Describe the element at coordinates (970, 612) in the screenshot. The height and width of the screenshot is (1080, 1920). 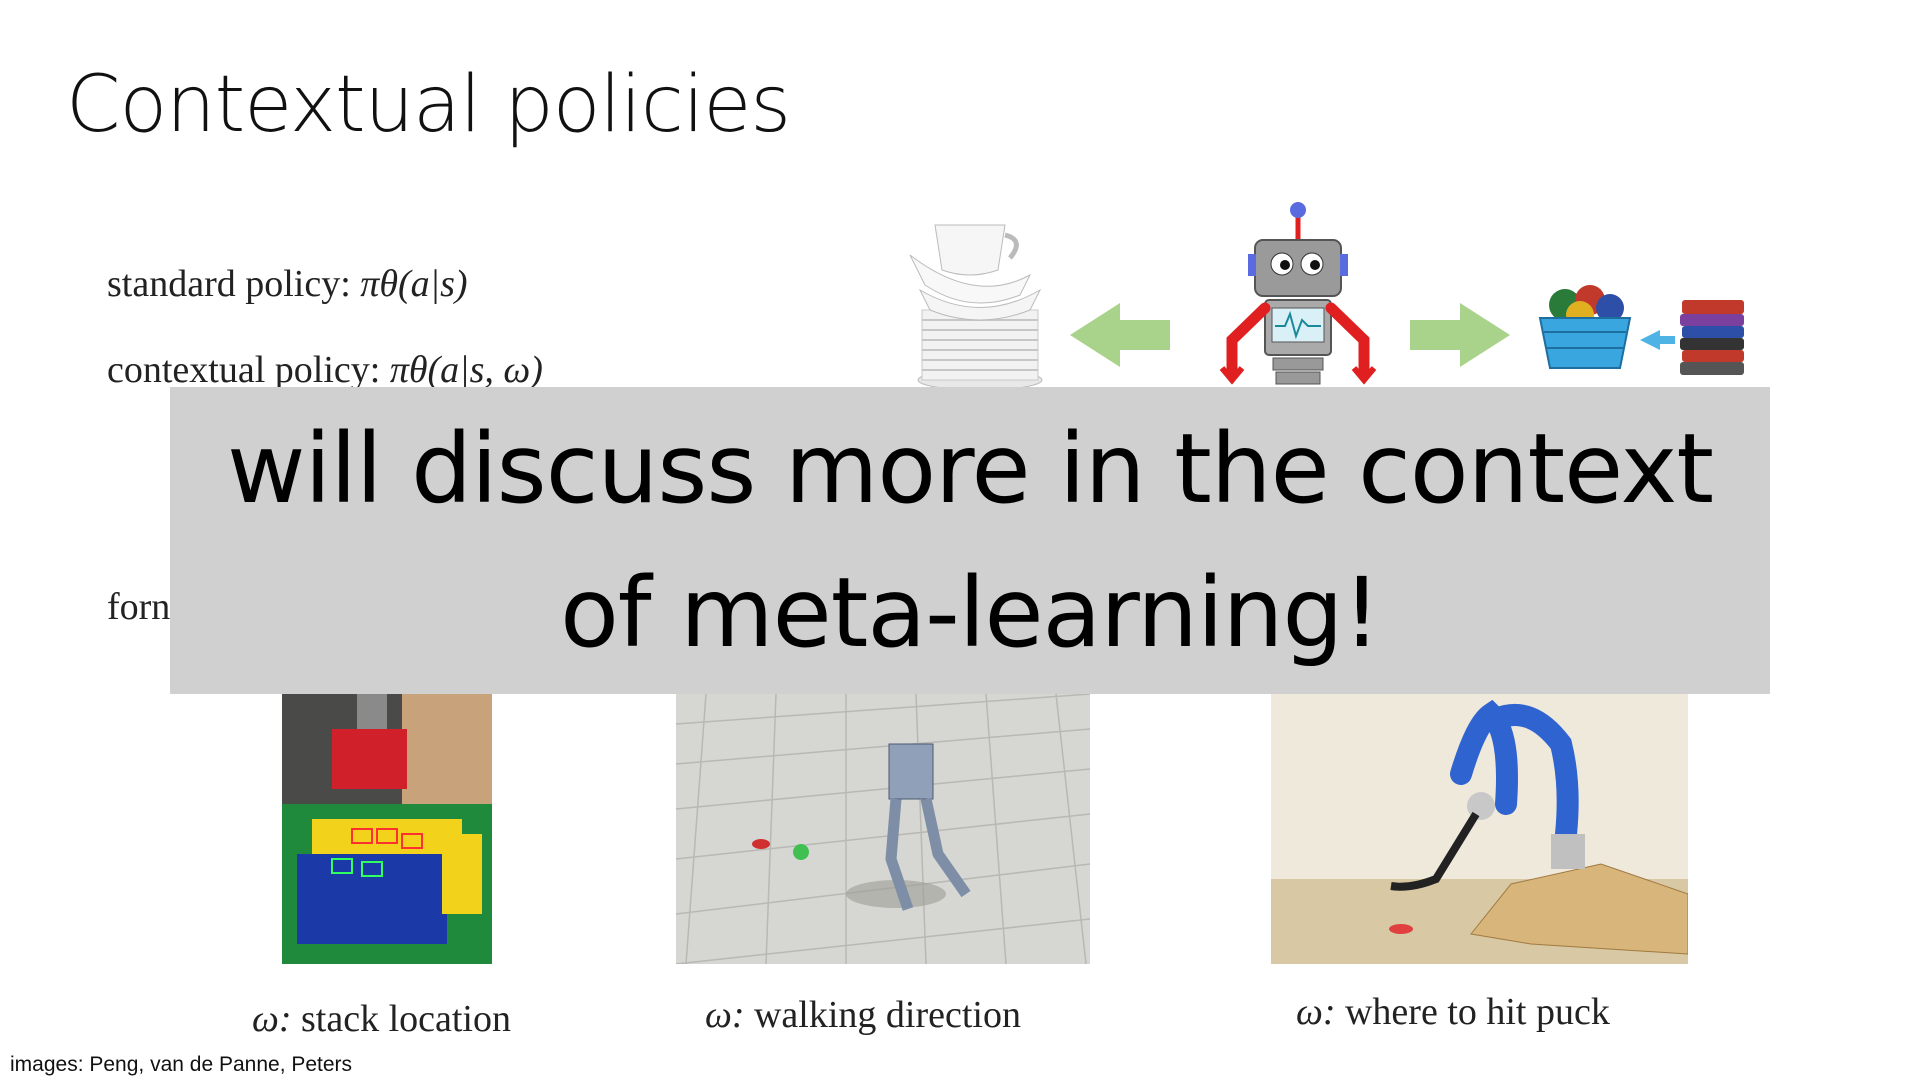
I see `banner-line-2: of meta-learning!` at that location.